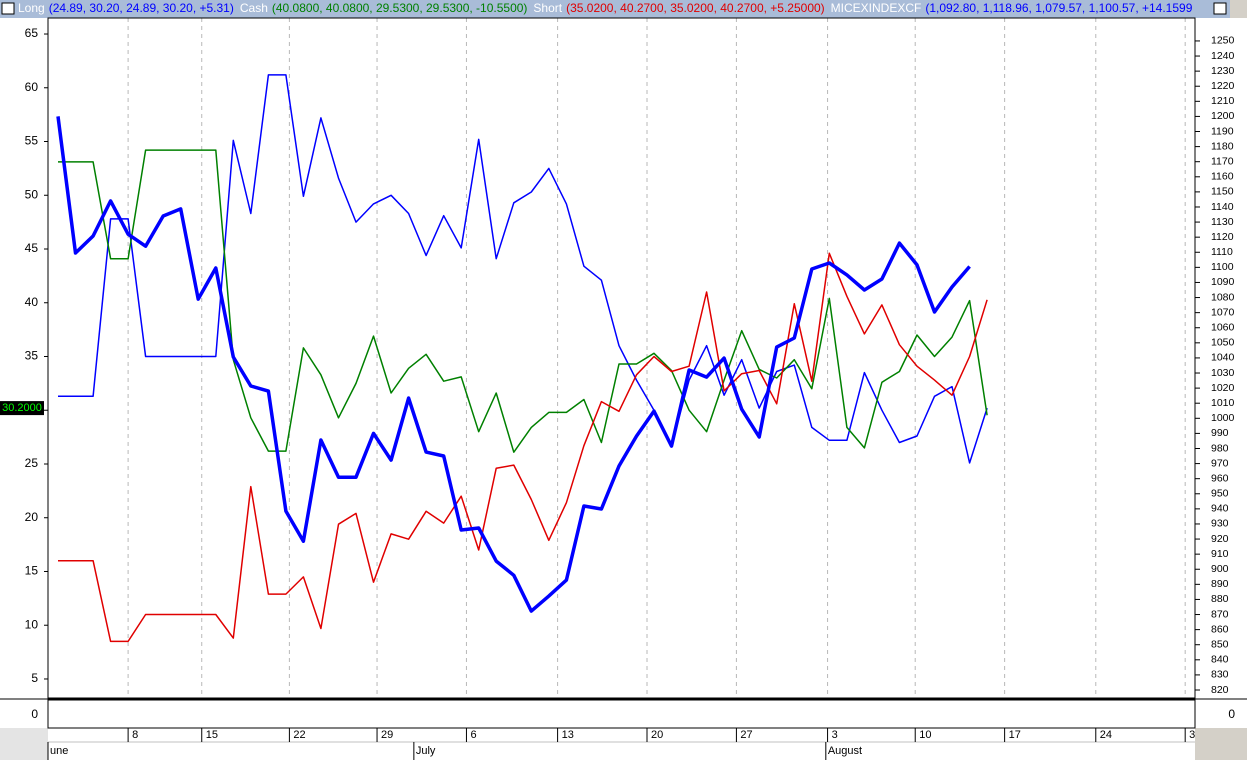 This screenshot has height=760, width=1247. Describe the element at coordinates (32, 302) in the screenshot. I see `y-tick-label: 40` at that location.